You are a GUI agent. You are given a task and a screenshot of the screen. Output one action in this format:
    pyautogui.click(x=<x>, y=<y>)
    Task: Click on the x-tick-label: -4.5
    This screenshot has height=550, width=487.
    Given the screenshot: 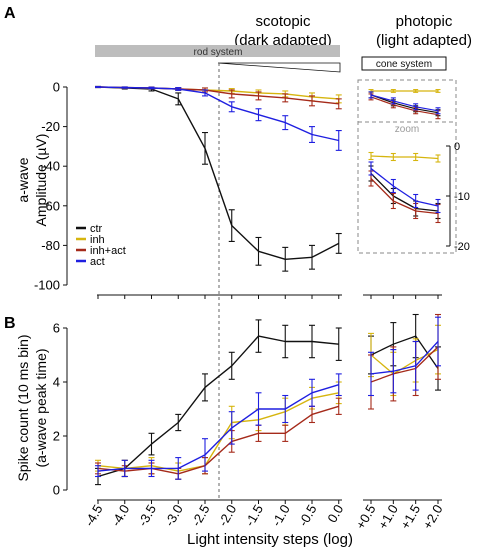 What is the action you would take?
    pyautogui.click(x=93, y=515)
    